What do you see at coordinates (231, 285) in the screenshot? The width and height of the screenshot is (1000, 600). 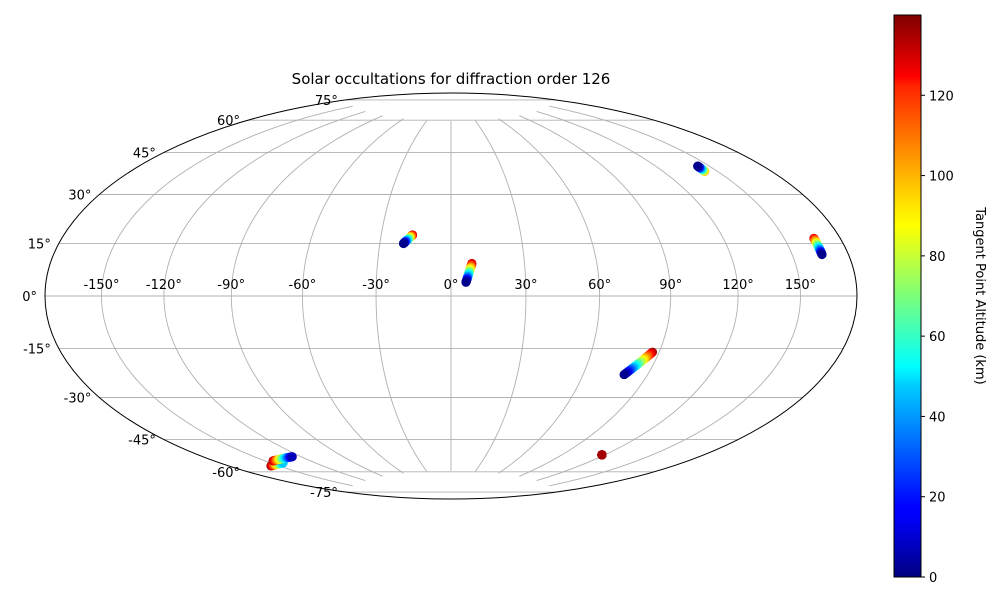 I see `longitude-tick-label: -90°` at bounding box center [231, 285].